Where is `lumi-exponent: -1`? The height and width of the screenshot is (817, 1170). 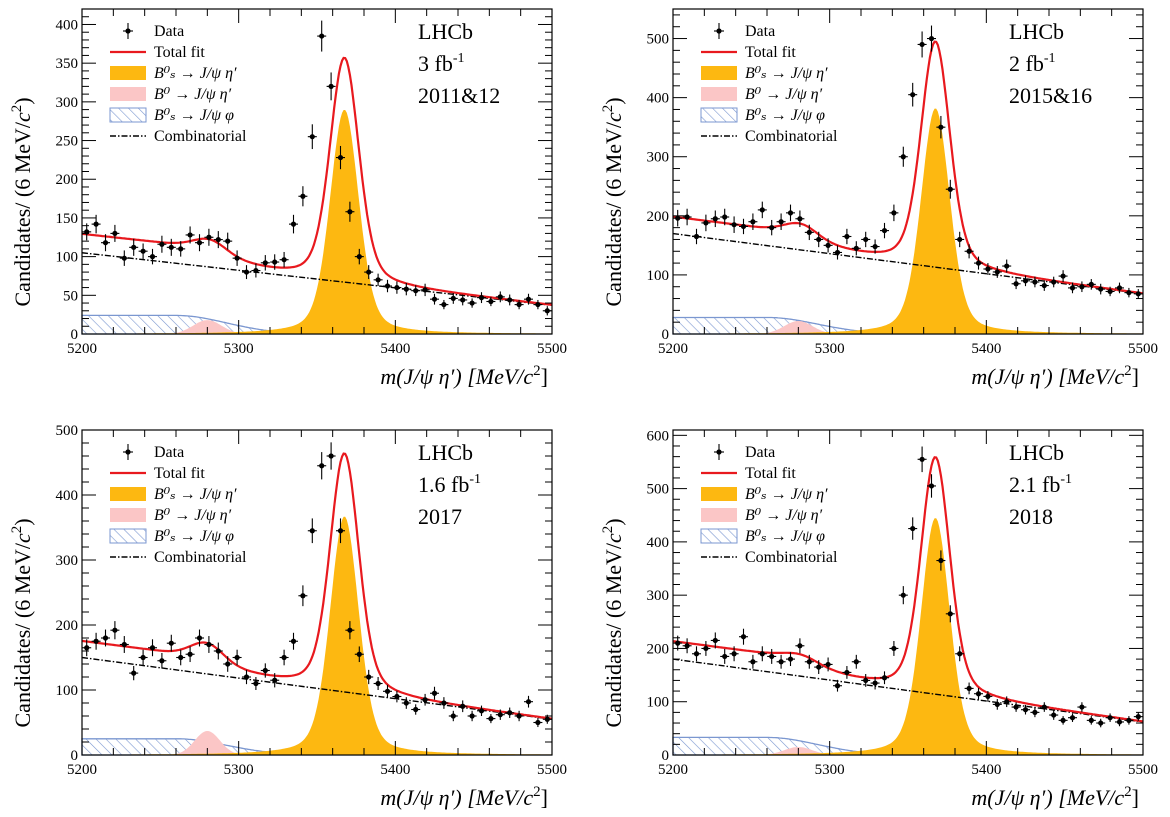
lumi-exponent: -1 is located at coordinates (1066, 479).